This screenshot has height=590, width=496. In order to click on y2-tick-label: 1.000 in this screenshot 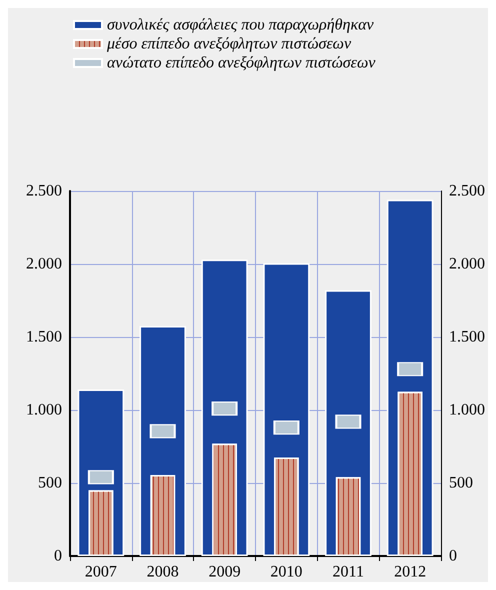, I will do `click(467, 410)`.